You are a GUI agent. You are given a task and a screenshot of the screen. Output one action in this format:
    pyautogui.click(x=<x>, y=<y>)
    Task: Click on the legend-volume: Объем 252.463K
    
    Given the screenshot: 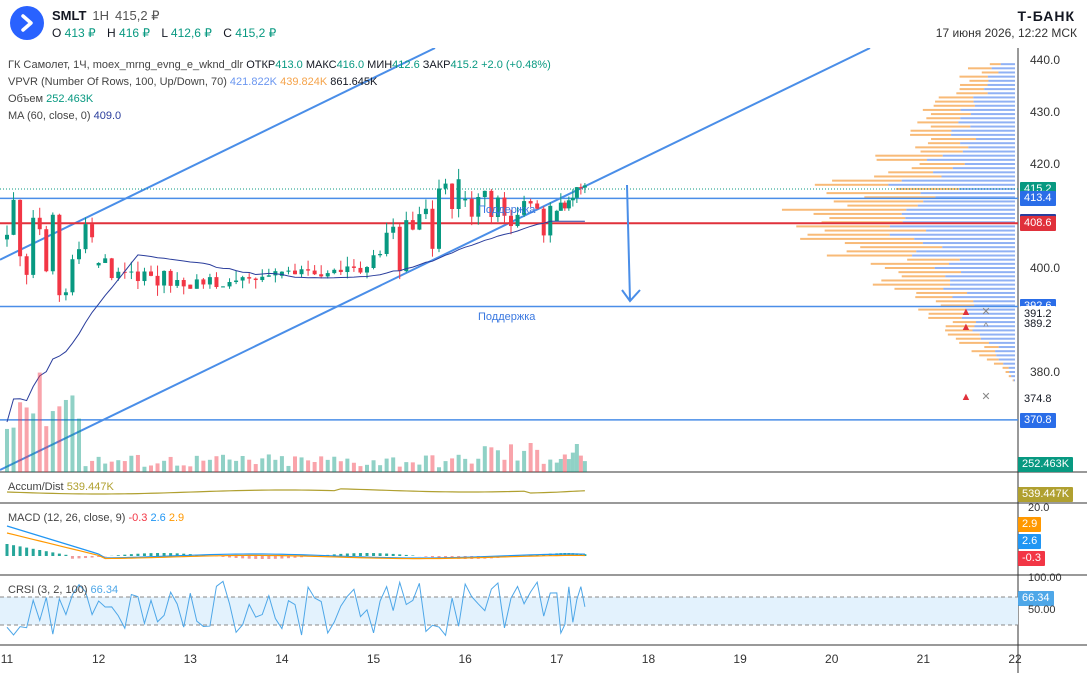 What is the action you would take?
    pyautogui.click(x=50, y=99)
    